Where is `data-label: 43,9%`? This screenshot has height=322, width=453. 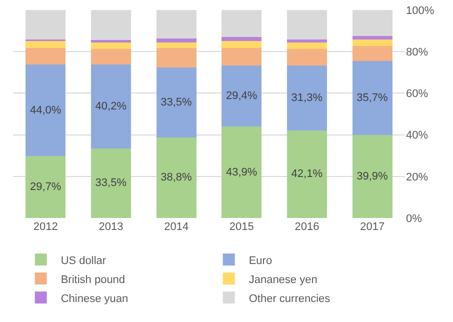 data-label: 43,9% is located at coordinates (242, 172).